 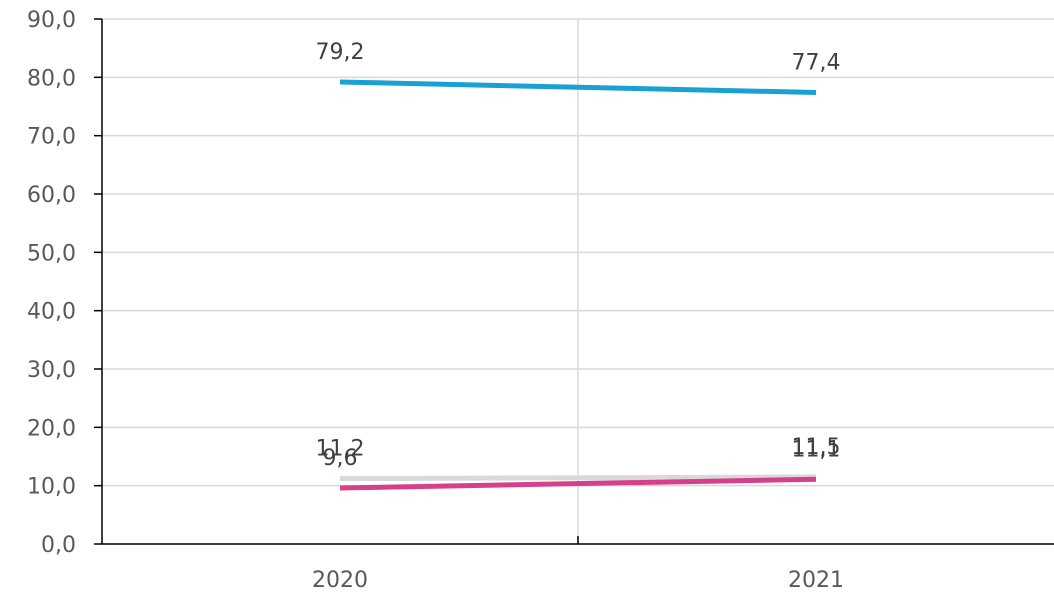 I want to click on y-tick-label: 0,0, so click(x=58, y=545).